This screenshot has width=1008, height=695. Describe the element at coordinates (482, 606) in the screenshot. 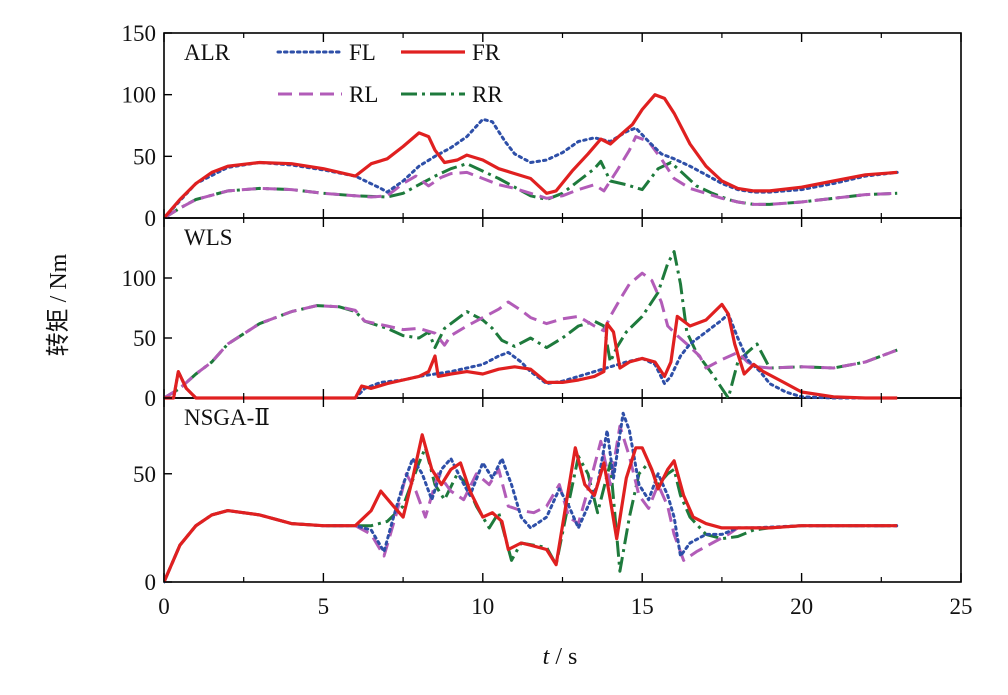

I see `x-tick-label-2: 10` at that location.